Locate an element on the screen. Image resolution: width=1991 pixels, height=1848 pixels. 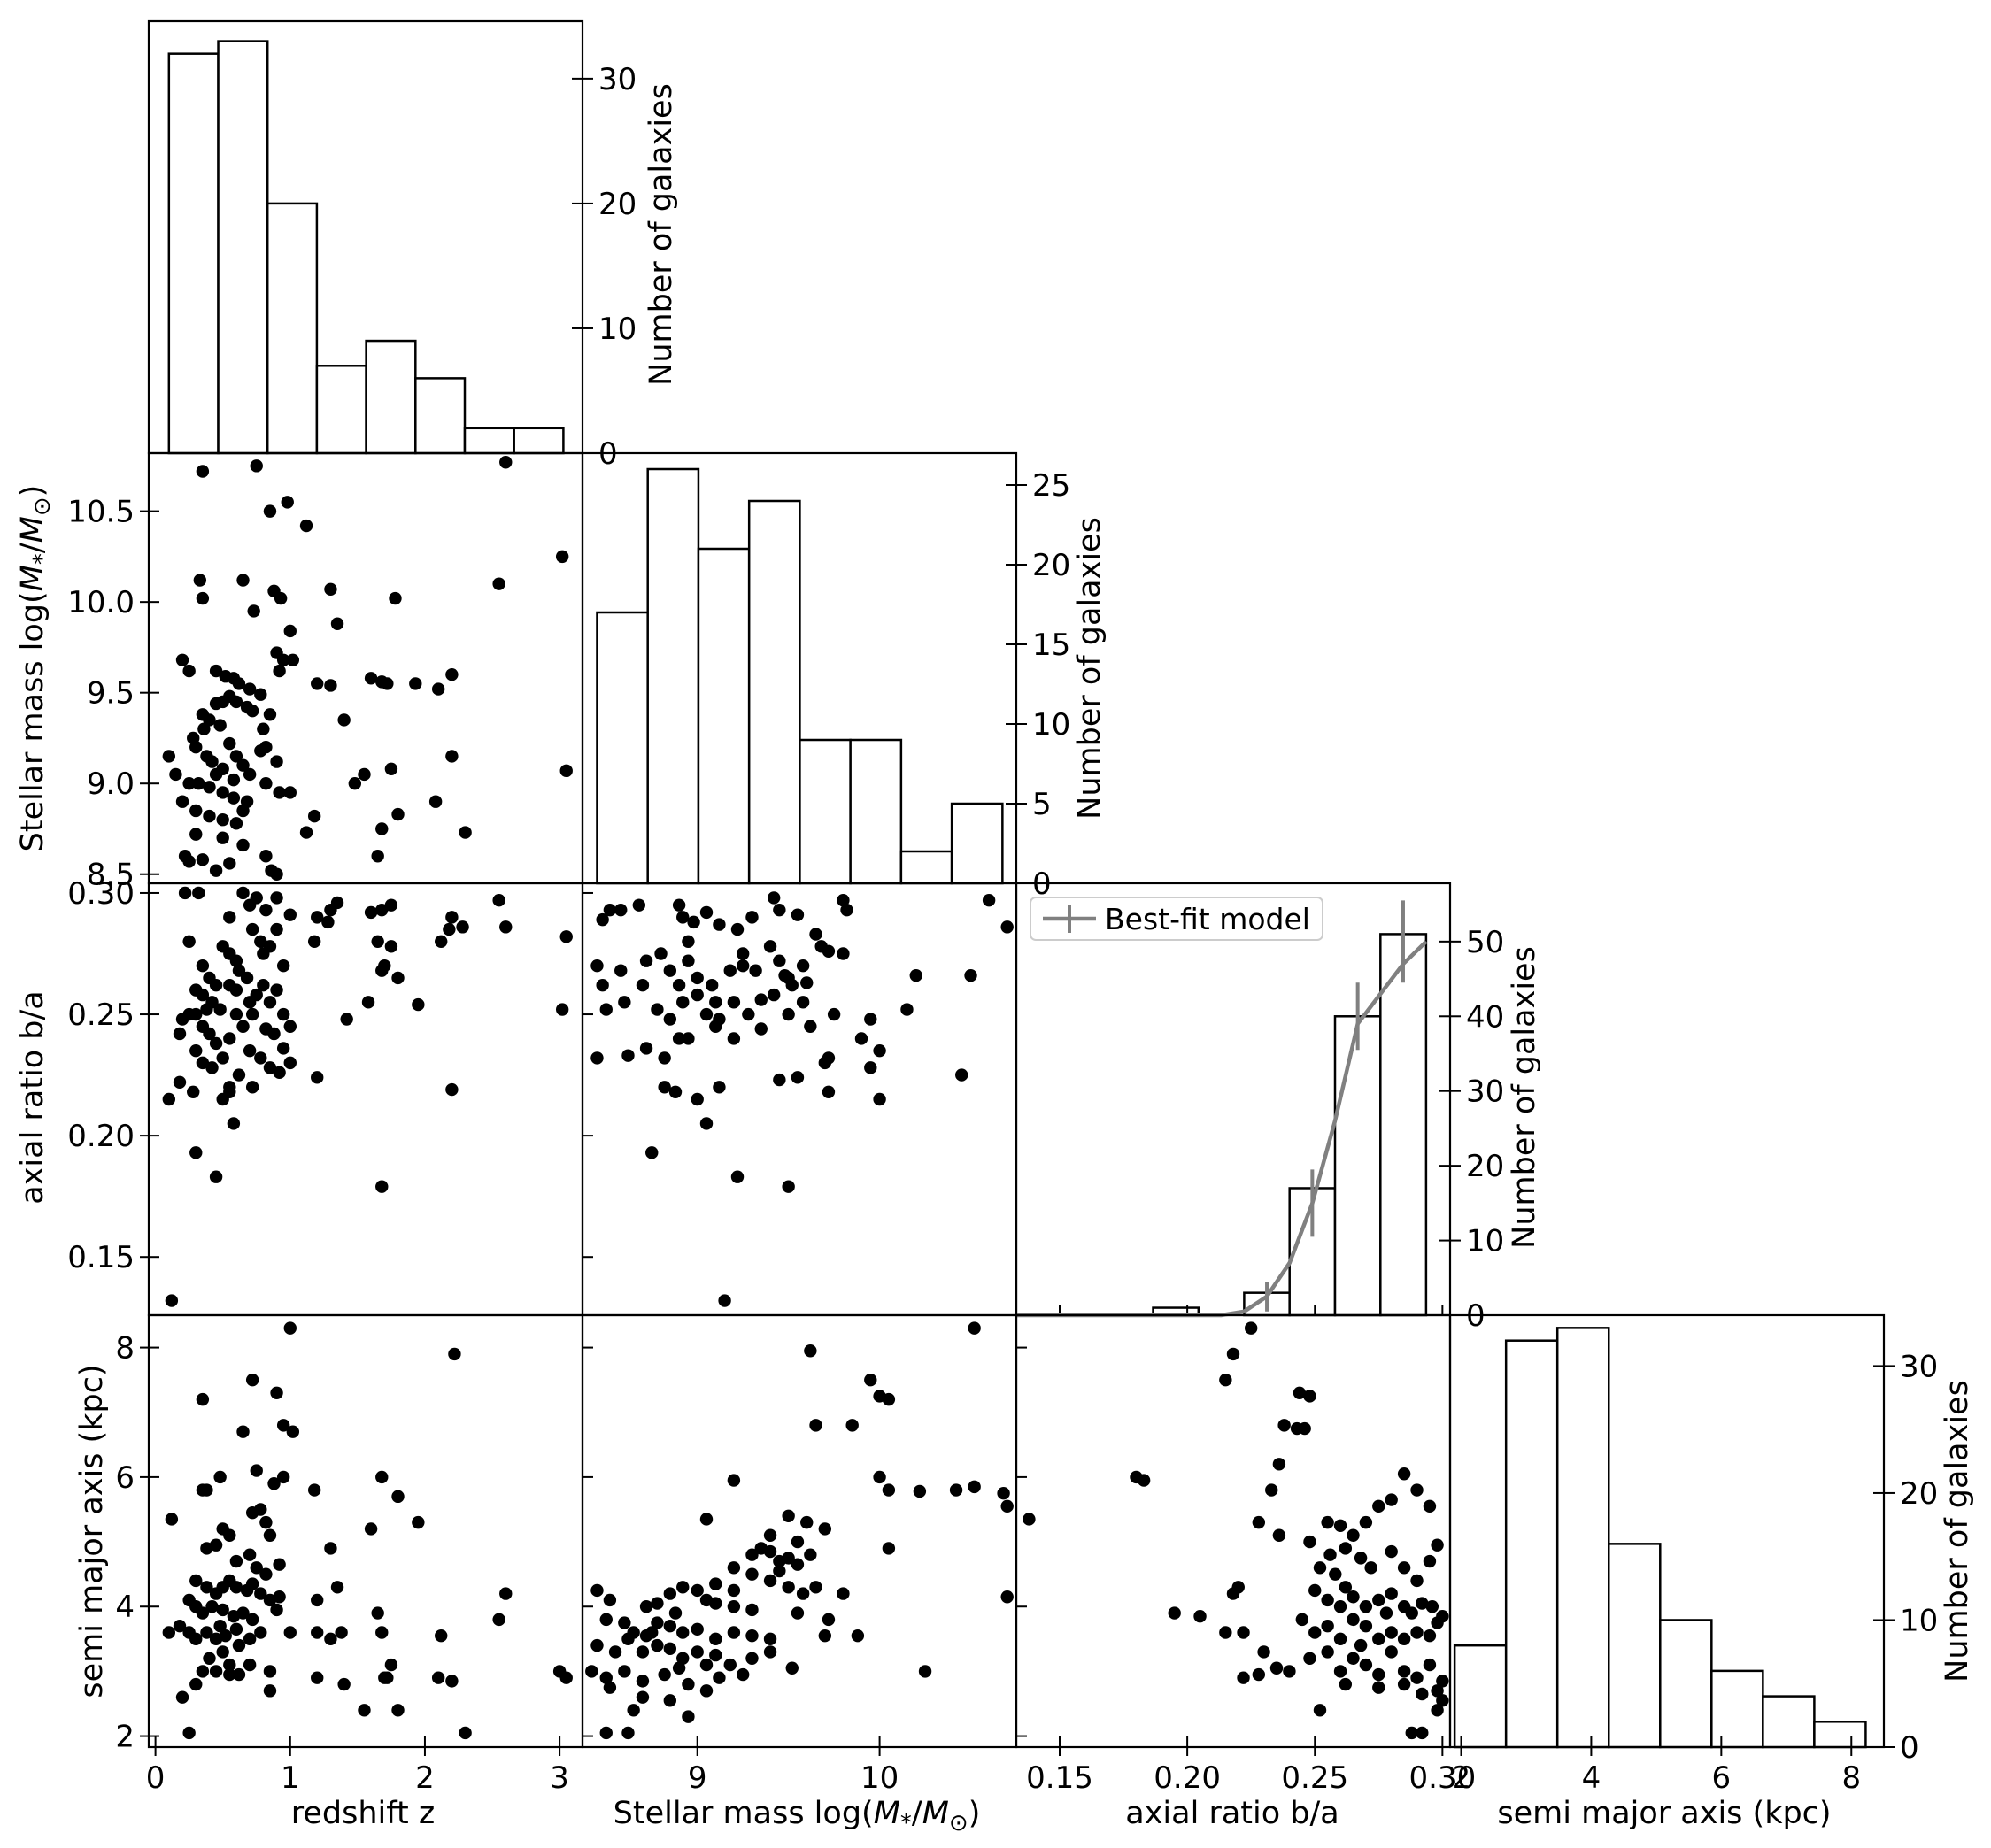
ylabel-hist-sma: Number of galaxies is located at coordinates (1957, 1531).